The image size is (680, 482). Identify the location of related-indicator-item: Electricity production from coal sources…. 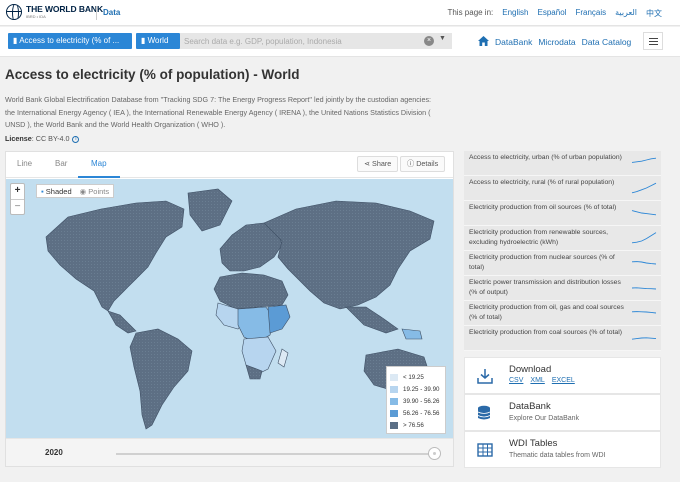
(562, 338).